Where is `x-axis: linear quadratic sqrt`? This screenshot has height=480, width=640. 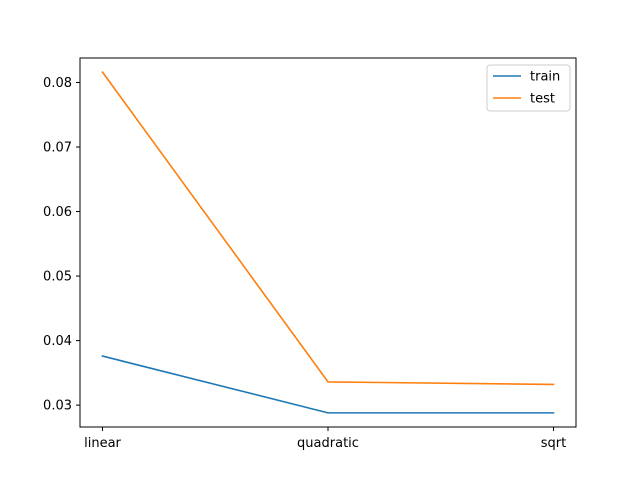
x-axis: linear quadratic sqrt is located at coordinates (325, 439).